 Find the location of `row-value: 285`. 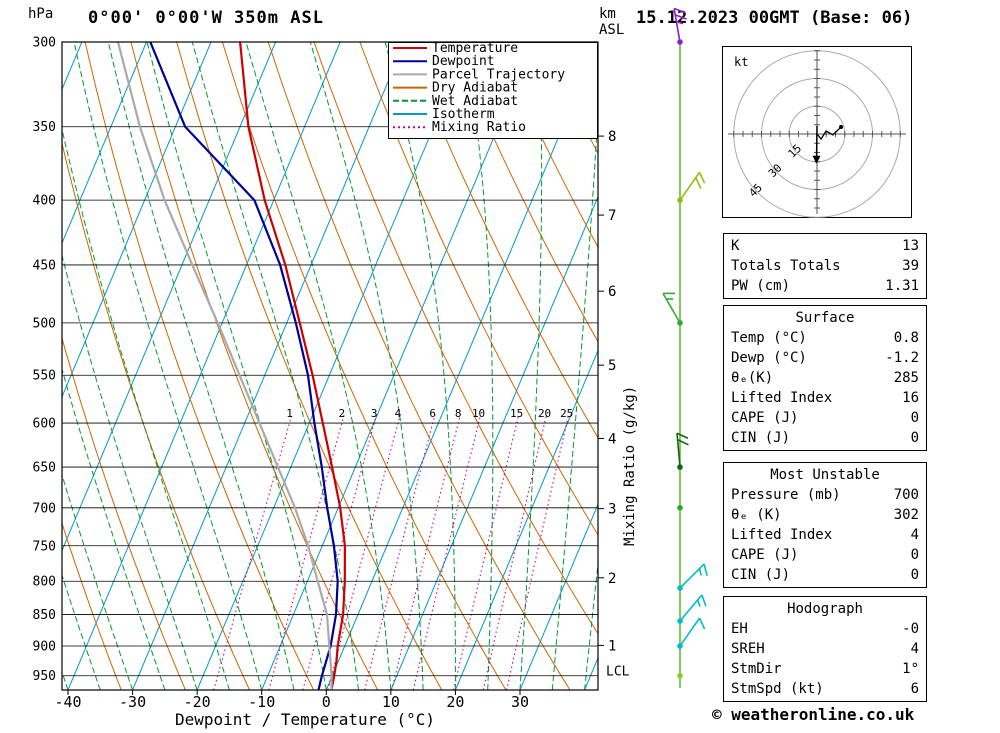

row-value: 285 is located at coordinates (906, 378).